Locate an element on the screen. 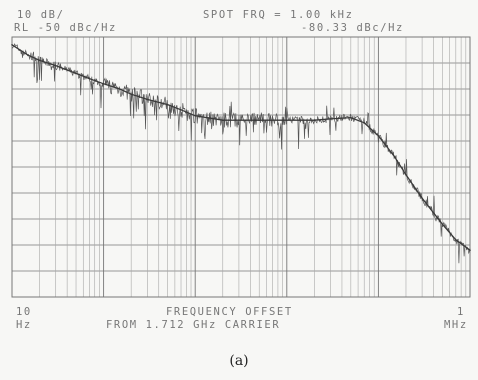 This screenshot has width=478, height=380. figure-caption: (a) is located at coordinates (239, 361).